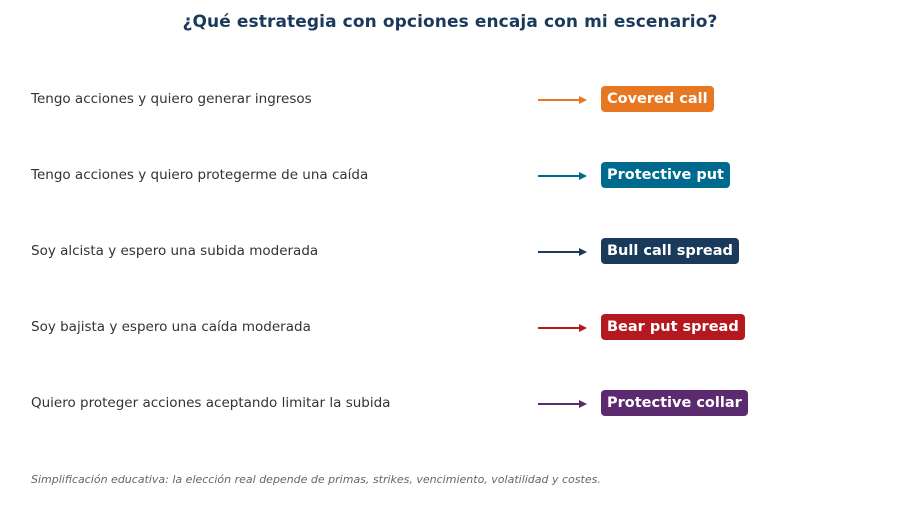 The width and height of the screenshot is (900, 506). Describe the element at coordinates (657, 99) in the screenshot. I see `strategy-badge-covered-call: Covered call` at that location.